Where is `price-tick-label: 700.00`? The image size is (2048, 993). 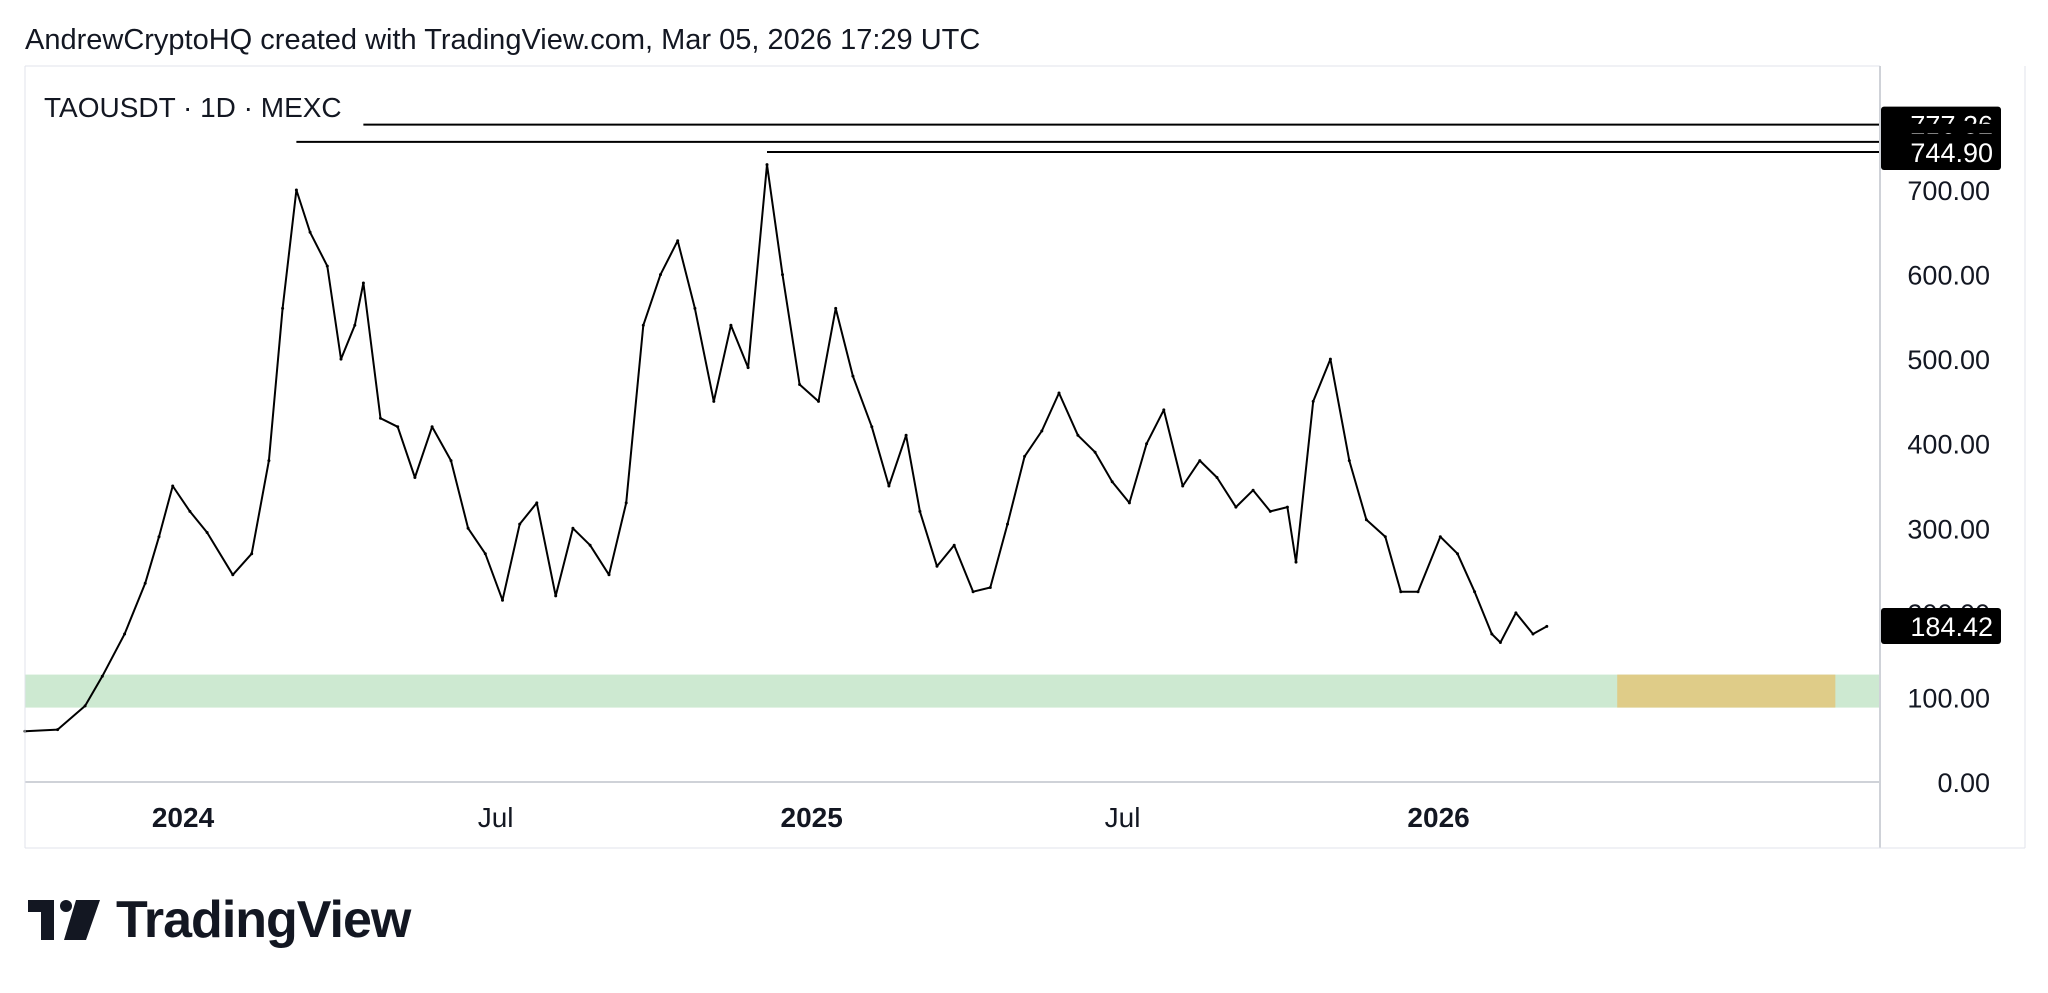 price-tick-label: 700.00 is located at coordinates (1948, 191).